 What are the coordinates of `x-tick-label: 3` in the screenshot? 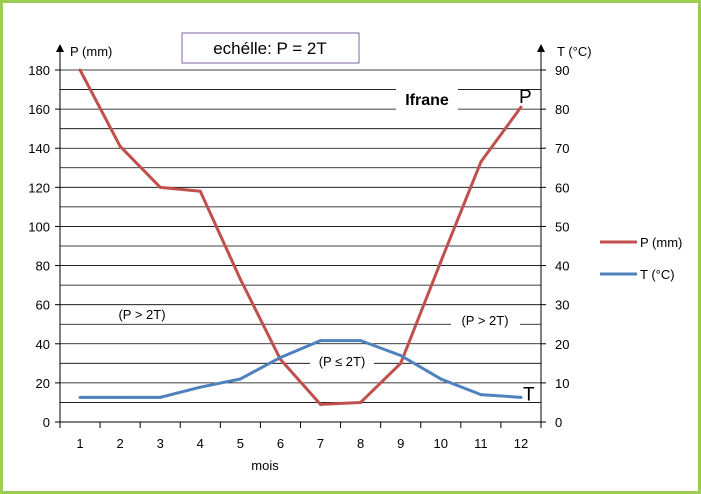 It's located at (160, 443).